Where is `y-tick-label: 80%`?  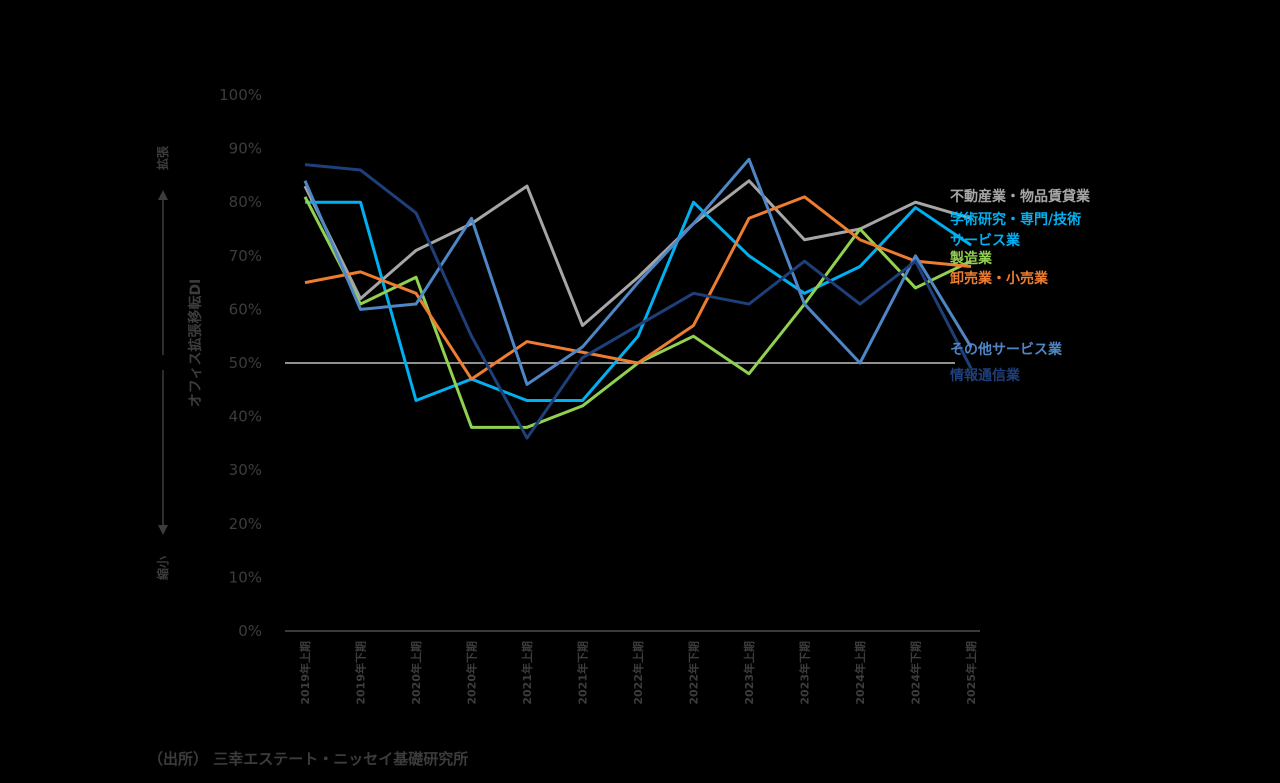
y-tick-label: 80% is located at coordinates (245, 202).